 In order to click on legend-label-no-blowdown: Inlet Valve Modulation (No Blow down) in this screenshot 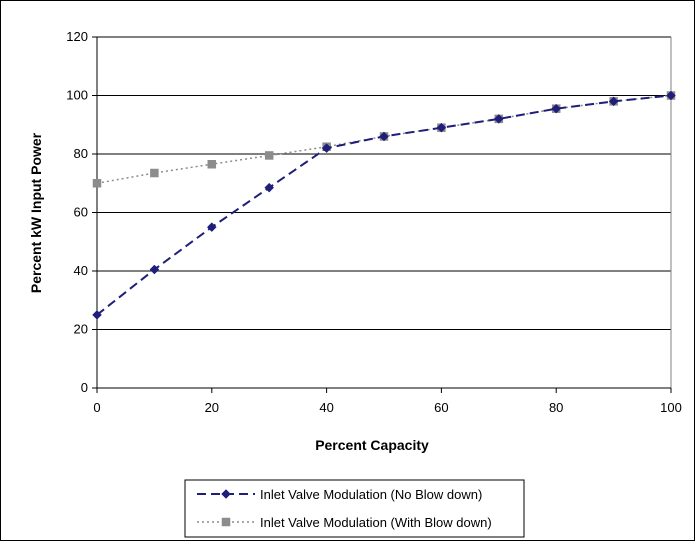, I will do `click(371, 494)`.